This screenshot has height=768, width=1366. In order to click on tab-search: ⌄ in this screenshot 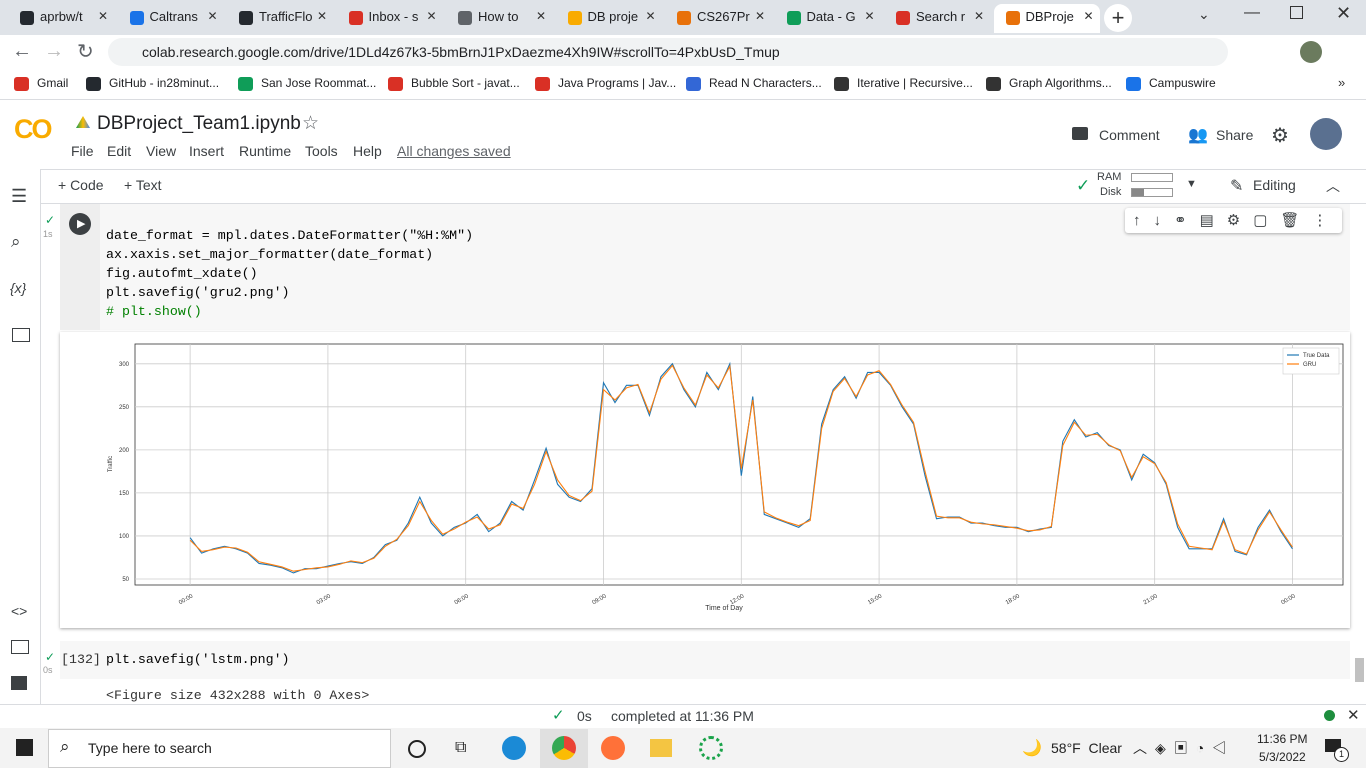, I will do `click(1204, 14)`.